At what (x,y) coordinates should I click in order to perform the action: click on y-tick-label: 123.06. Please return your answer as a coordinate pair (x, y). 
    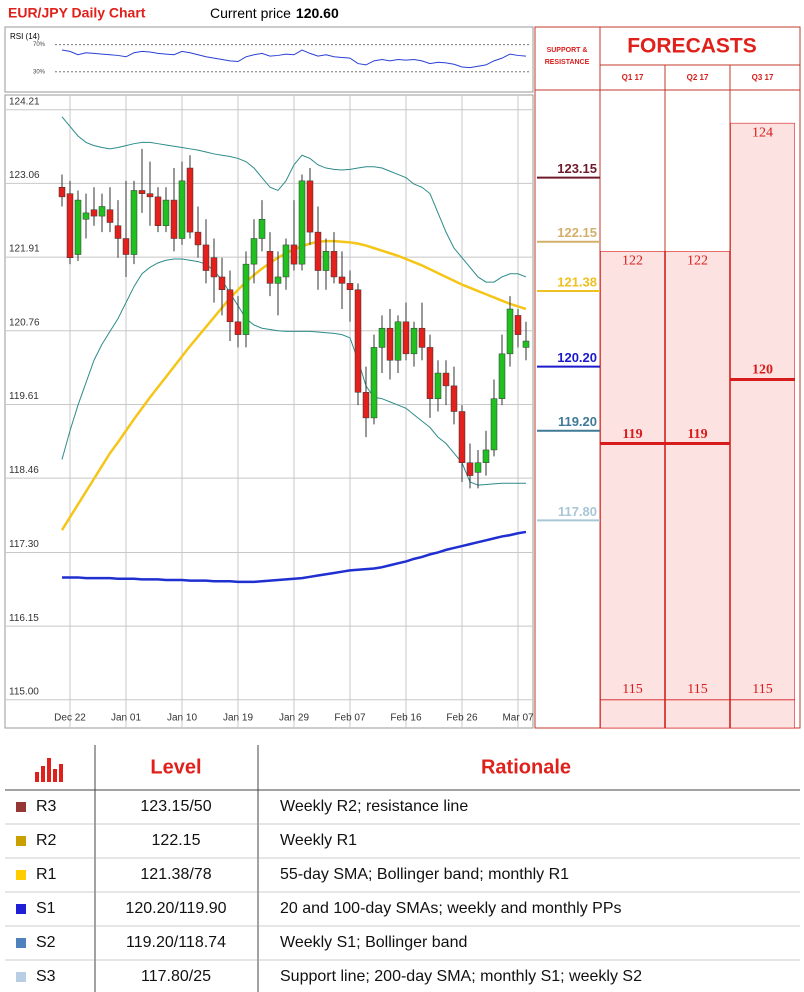
    Looking at the image, I should click on (24, 175).